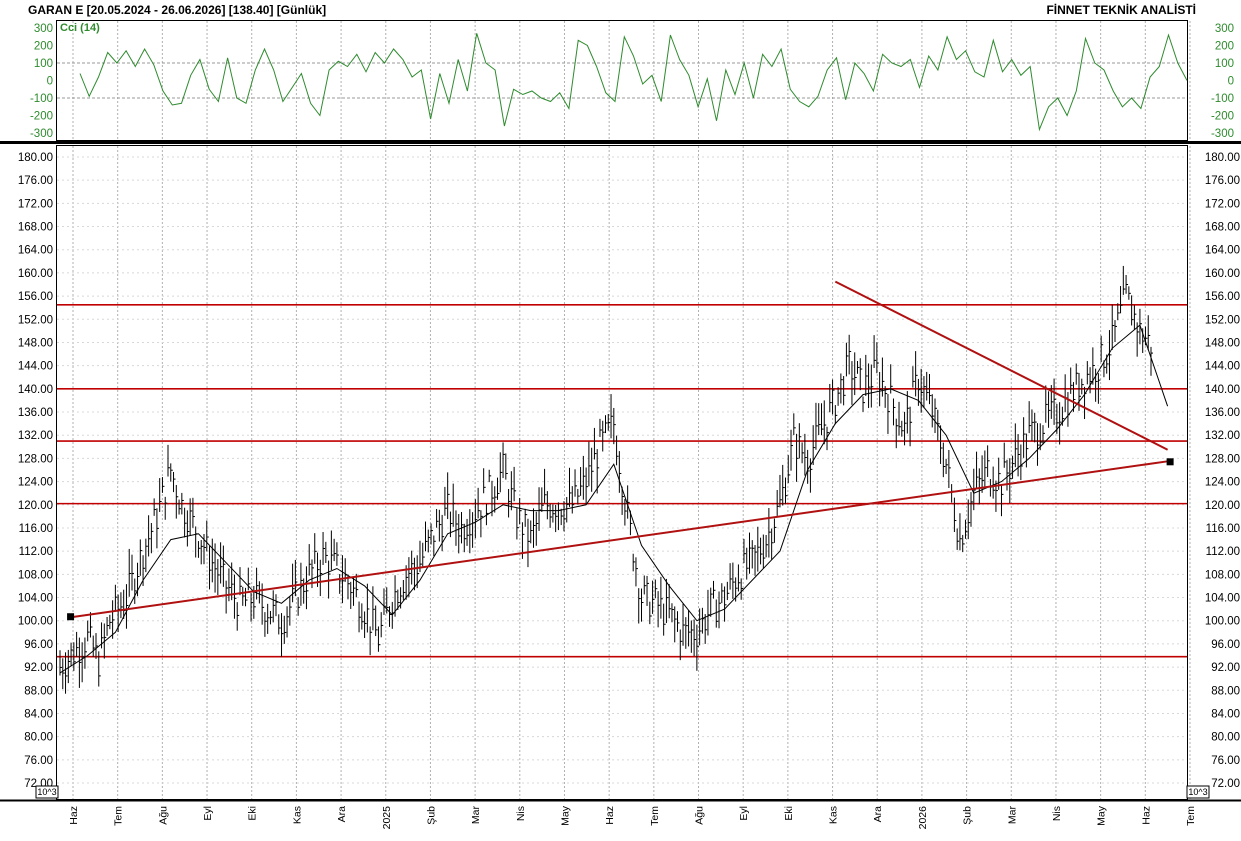  I want to click on price-tick-label-right: 156.00, so click(1222, 297).